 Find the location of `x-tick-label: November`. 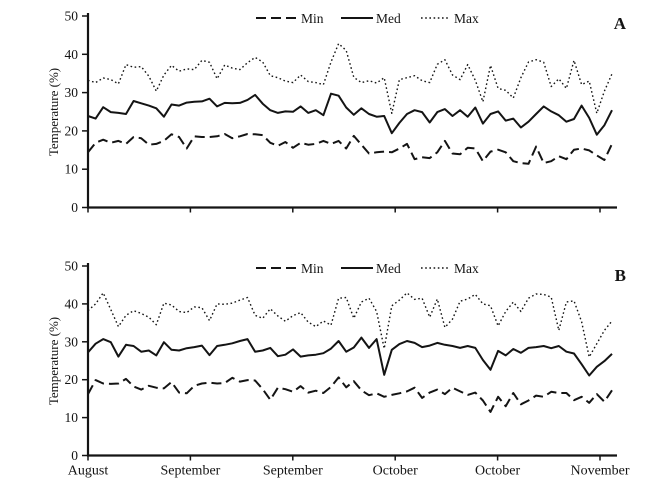

x-tick-label: November is located at coordinates (599, 471).